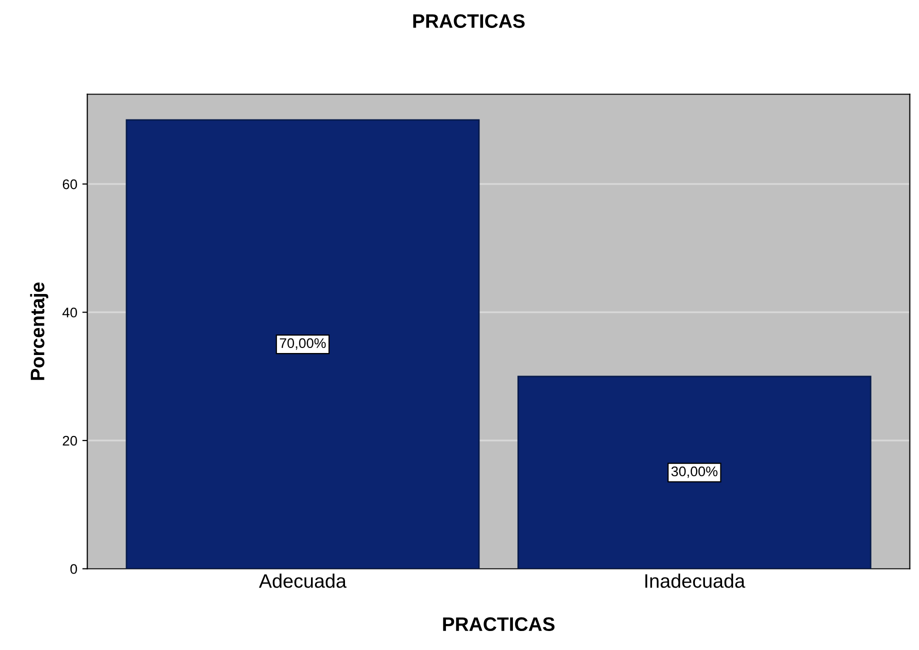 This screenshot has width=919, height=650. What do you see at coordinates (70, 441) in the screenshot?
I see `y-tick-label: 20` at bounding box center [70, 441].